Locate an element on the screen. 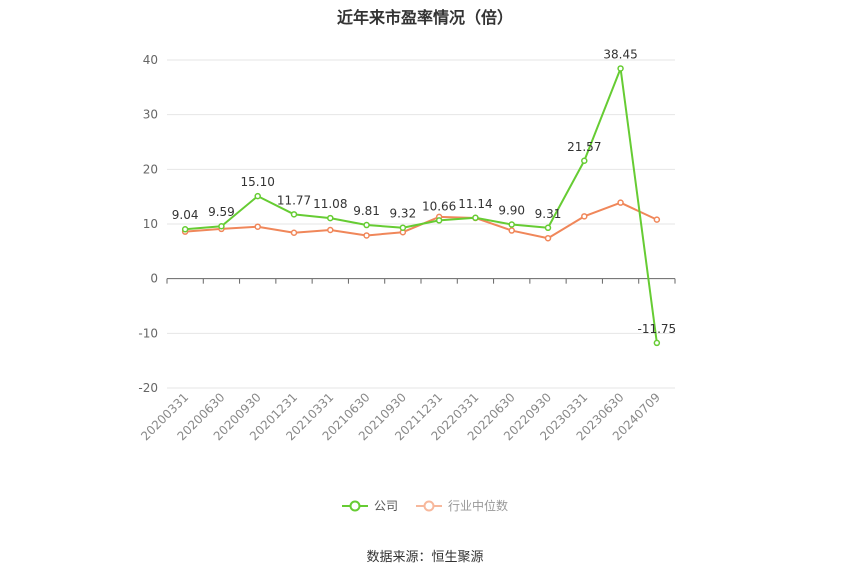  data-label: 9.04 is located at coordinates (185, 215).